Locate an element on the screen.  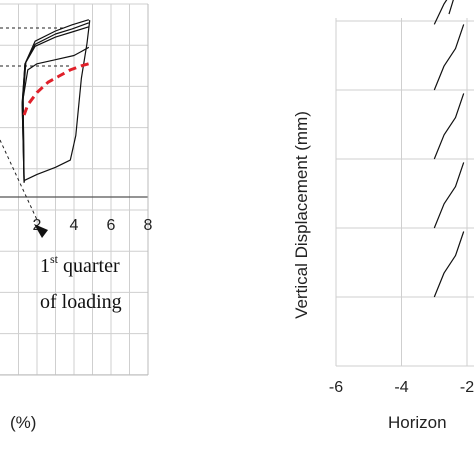
right-x-tick-label: -6 is located at coordinates (336, 387).